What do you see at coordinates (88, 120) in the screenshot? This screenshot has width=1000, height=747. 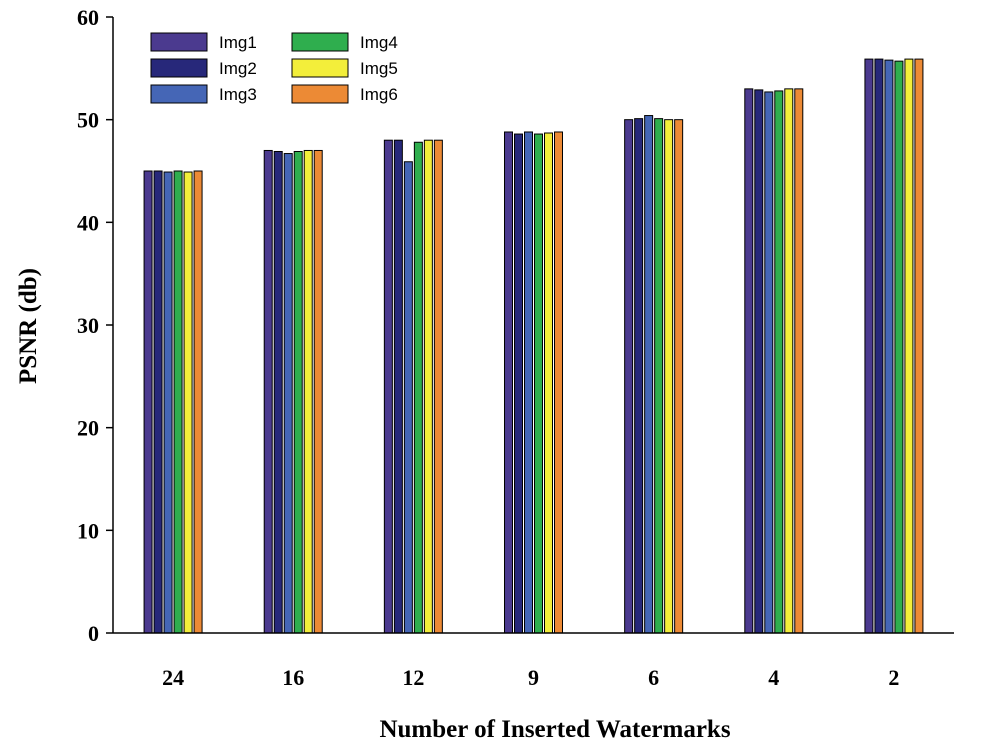 I see `y-tick-label-50: 50` at bounding box center [88, 120].